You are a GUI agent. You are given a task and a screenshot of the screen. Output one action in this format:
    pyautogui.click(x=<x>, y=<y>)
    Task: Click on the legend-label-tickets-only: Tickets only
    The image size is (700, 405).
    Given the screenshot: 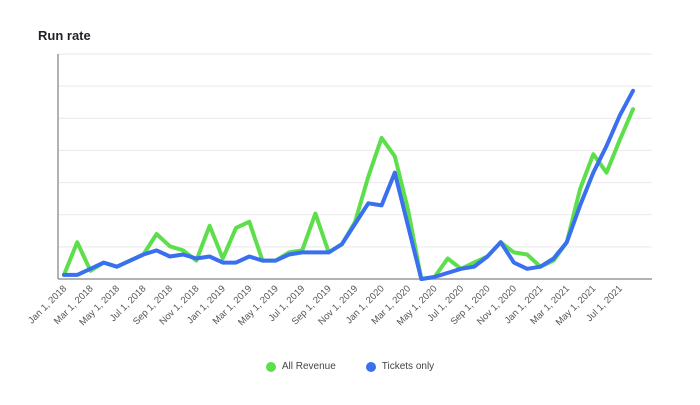 What is the action you would take?
    pyautogui.click(x=408, y=366)
    